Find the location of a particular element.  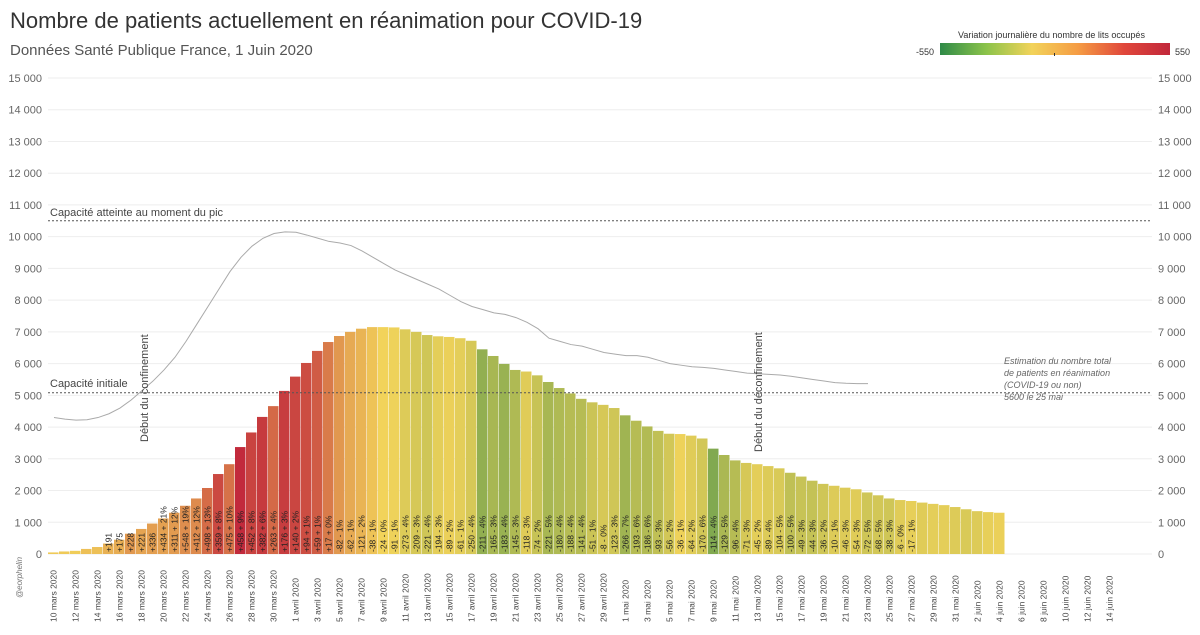

estimate-note-line2: de patients en réanimation is located at coordinates (1057, 373).